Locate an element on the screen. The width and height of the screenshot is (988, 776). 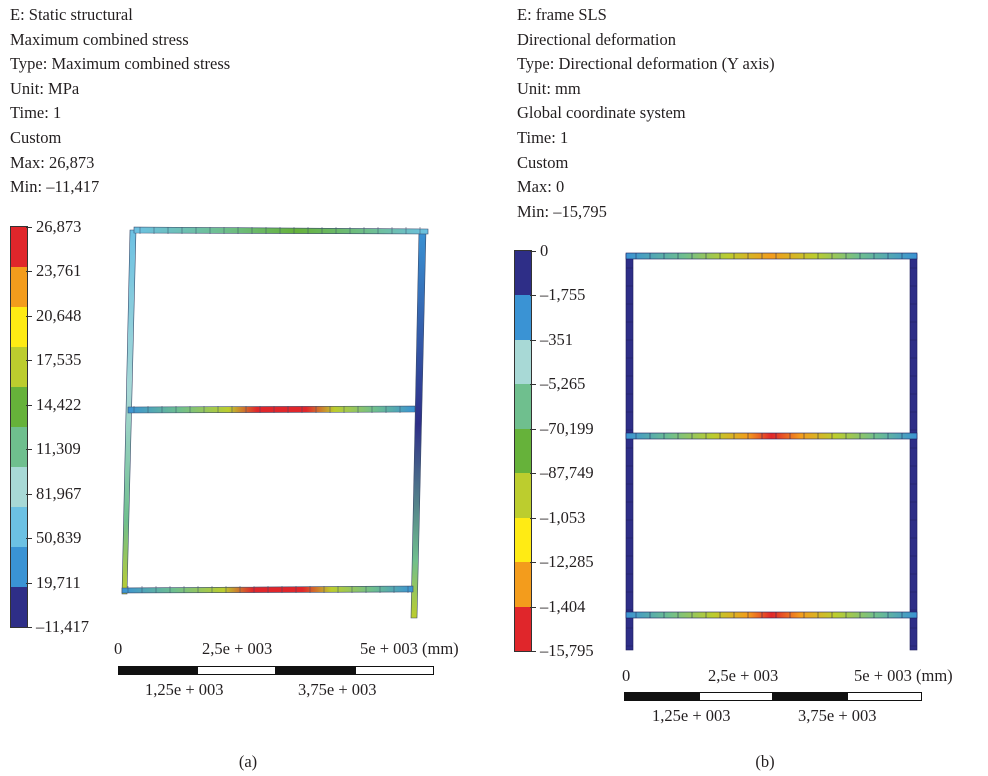
legend-label: –87,749 is located at coordinates (567, 473).